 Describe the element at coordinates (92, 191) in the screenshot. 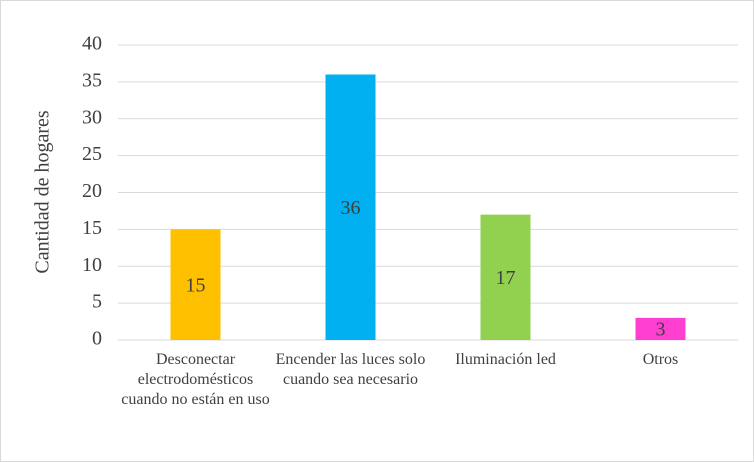

I see `y-tick-label: 20` at that location.